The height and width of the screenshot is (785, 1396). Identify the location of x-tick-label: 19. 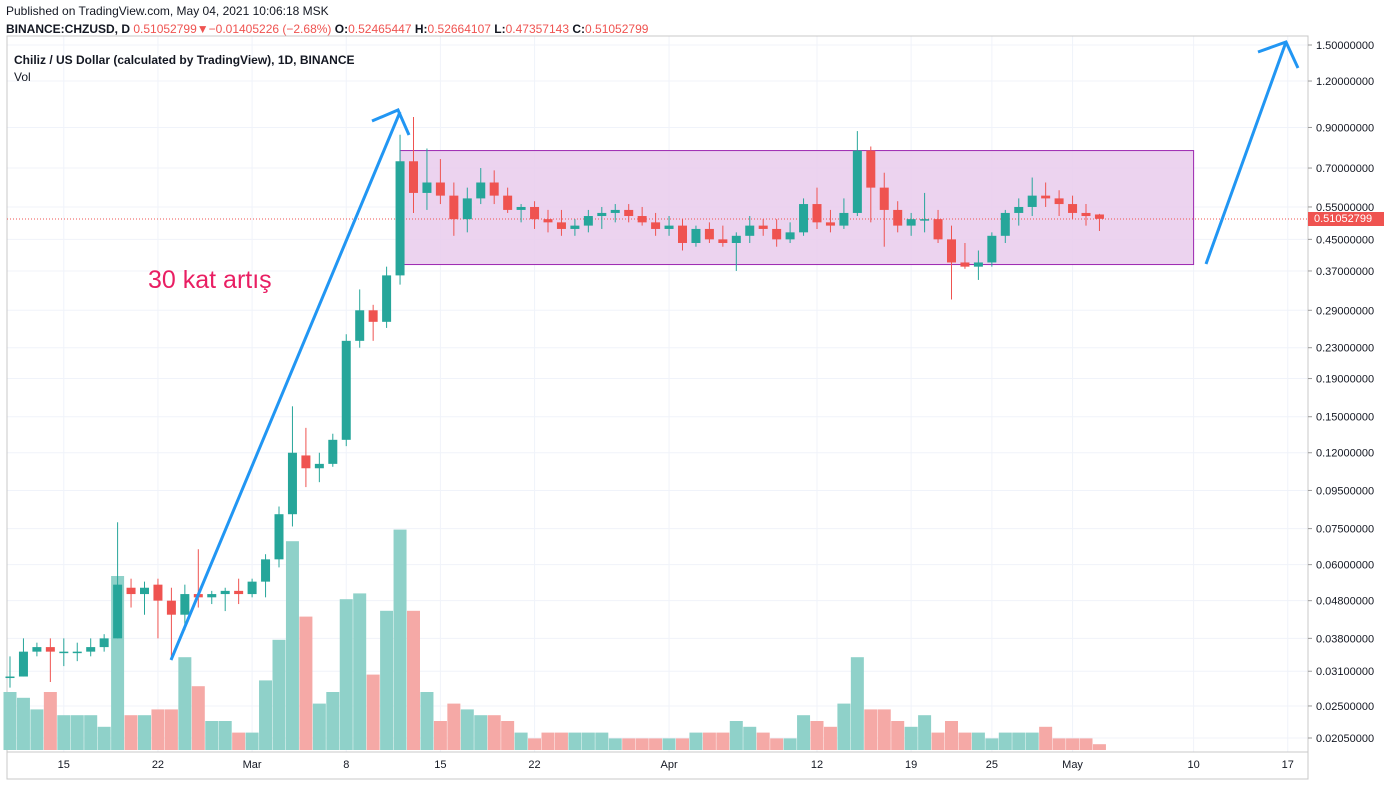
(911, 765).